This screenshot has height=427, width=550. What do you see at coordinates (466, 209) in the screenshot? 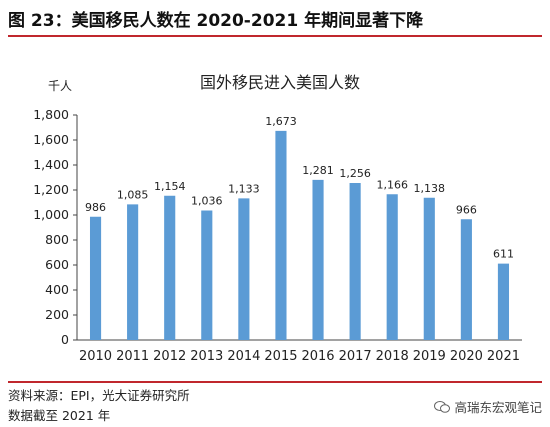
I see `data-label: 966` at bounding box center [466, 209].